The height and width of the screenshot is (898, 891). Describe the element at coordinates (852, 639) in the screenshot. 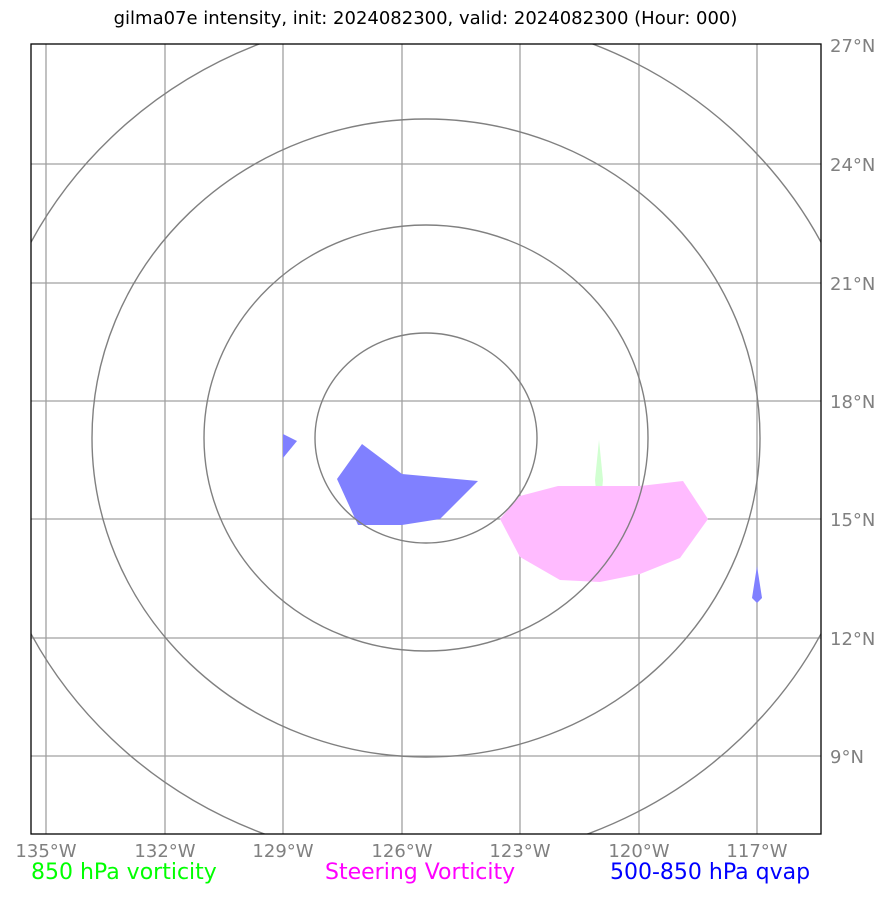

I see `lat-label: 12°N` at that location.